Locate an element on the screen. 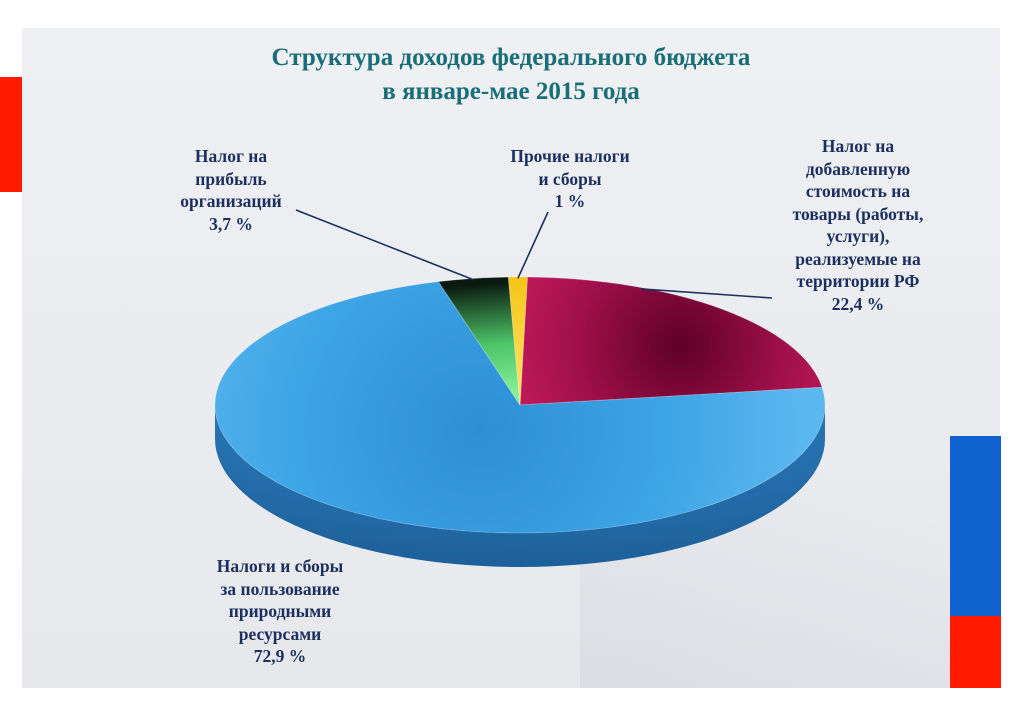 This screenshot has width=1022, height=712. label-vat-line: добавленную is located at coordinates (858, 168).